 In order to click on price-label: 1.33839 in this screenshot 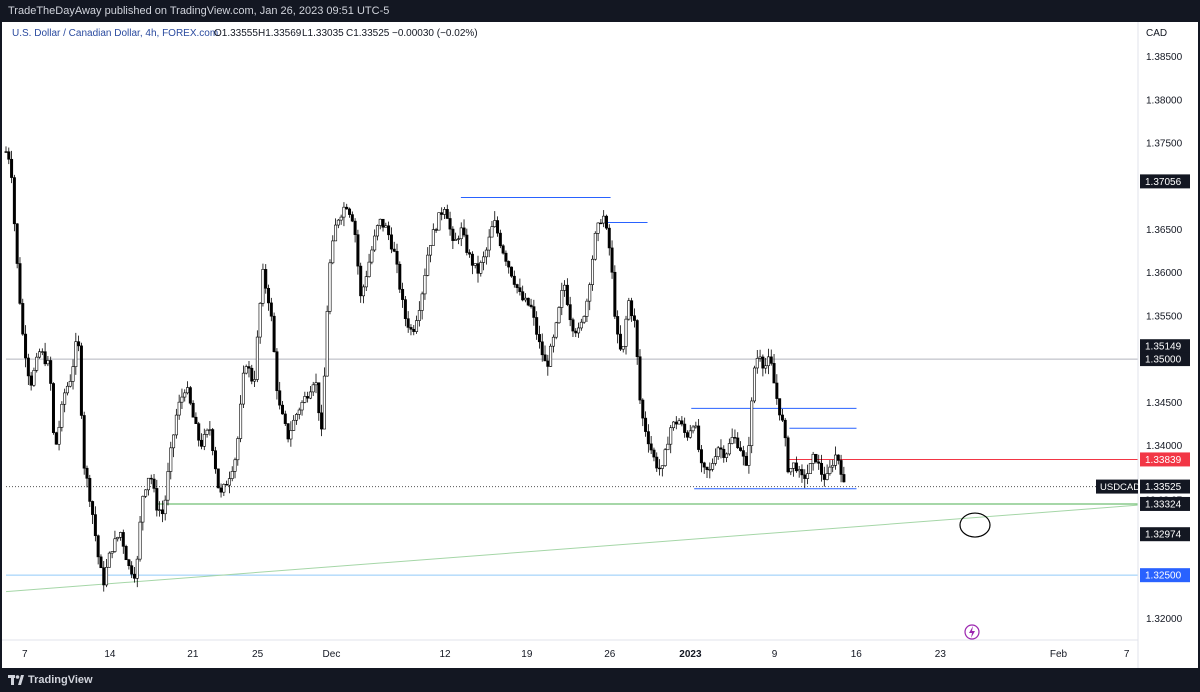, I will do `click(1165, 459)`.